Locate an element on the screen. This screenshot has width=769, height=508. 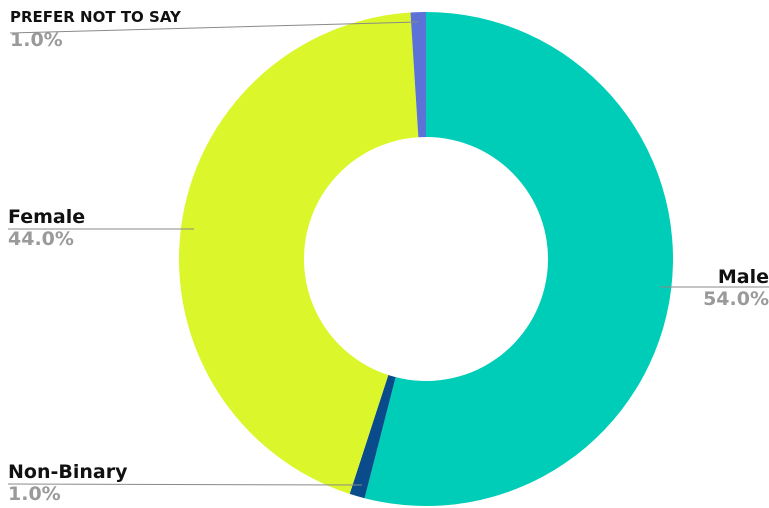
value-label-non-binary: 1.0% is located at coordinates (34, 494).